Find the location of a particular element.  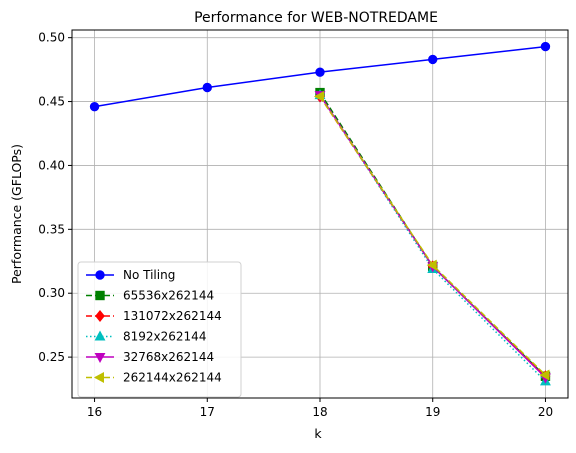

legend-entry: 32768x262144 is located at coordinates (150, 357).